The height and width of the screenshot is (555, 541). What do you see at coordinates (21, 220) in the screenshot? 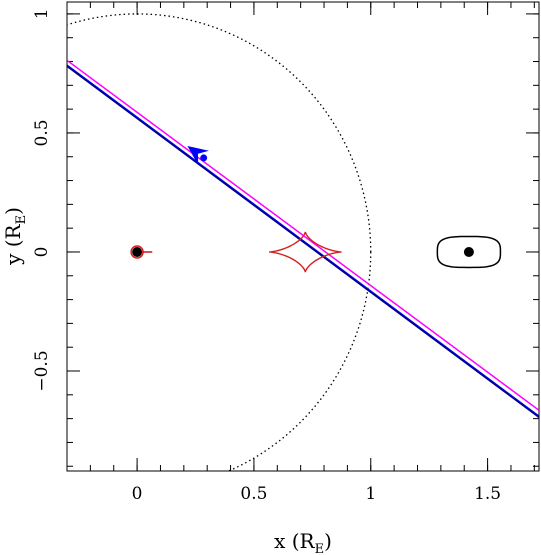
I see `y-axis-label-sub: E` at bounding box center [21, 220].